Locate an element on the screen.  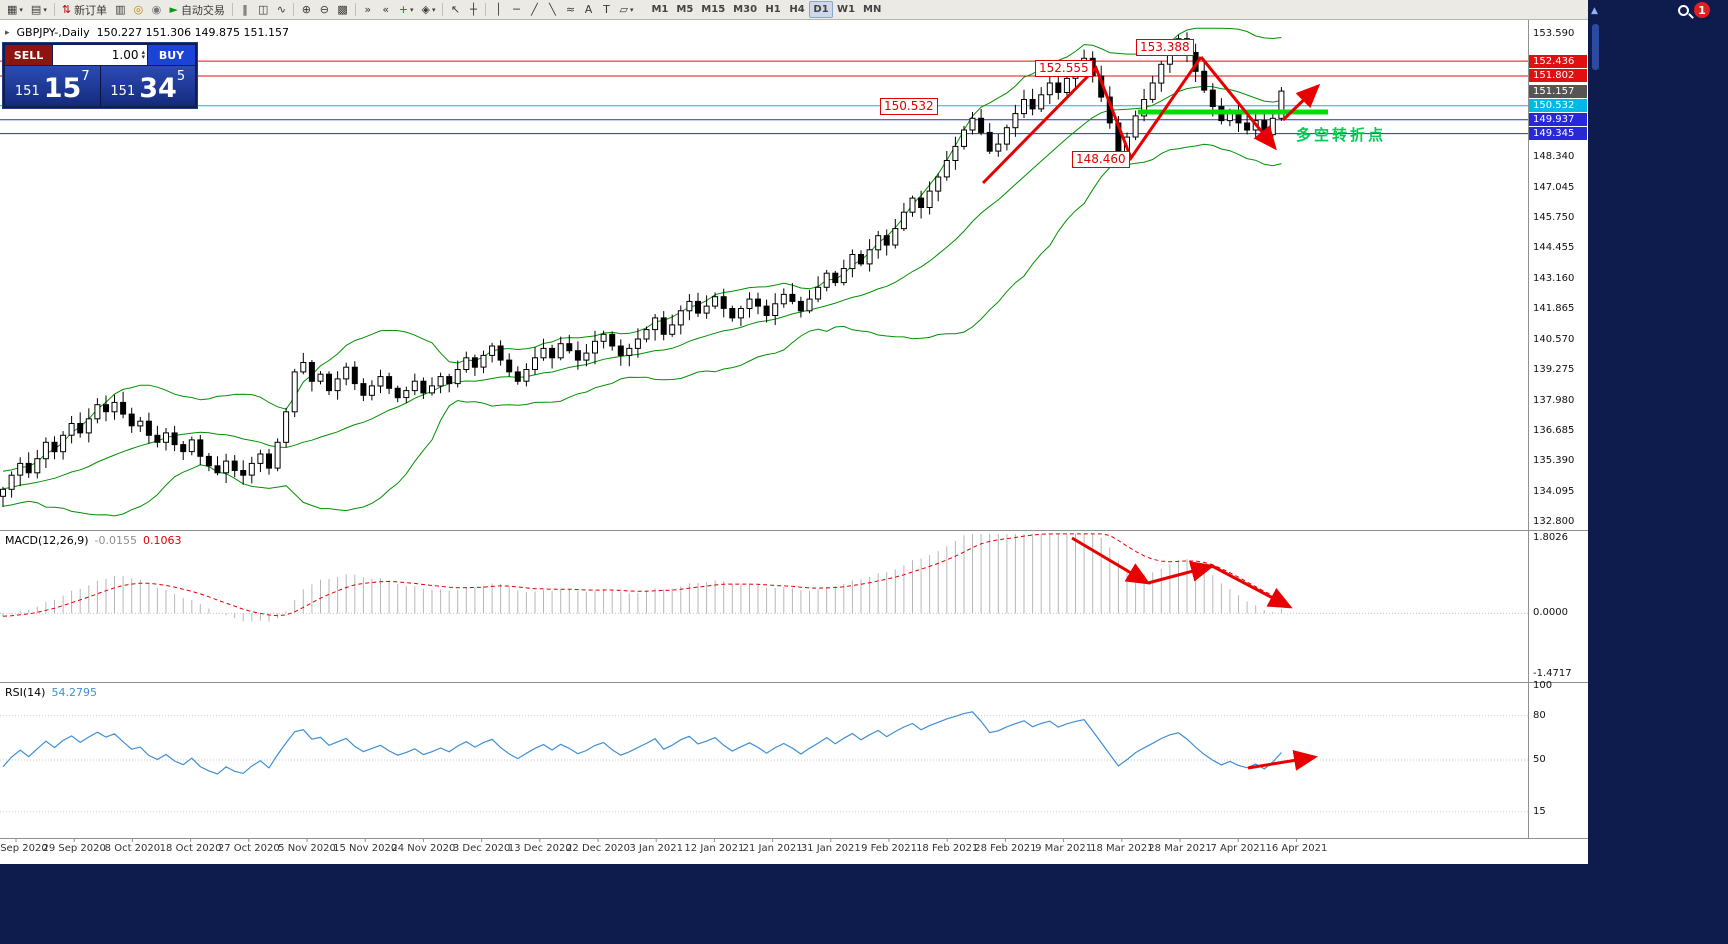
search-icon is located at coordinates (1683, 10).